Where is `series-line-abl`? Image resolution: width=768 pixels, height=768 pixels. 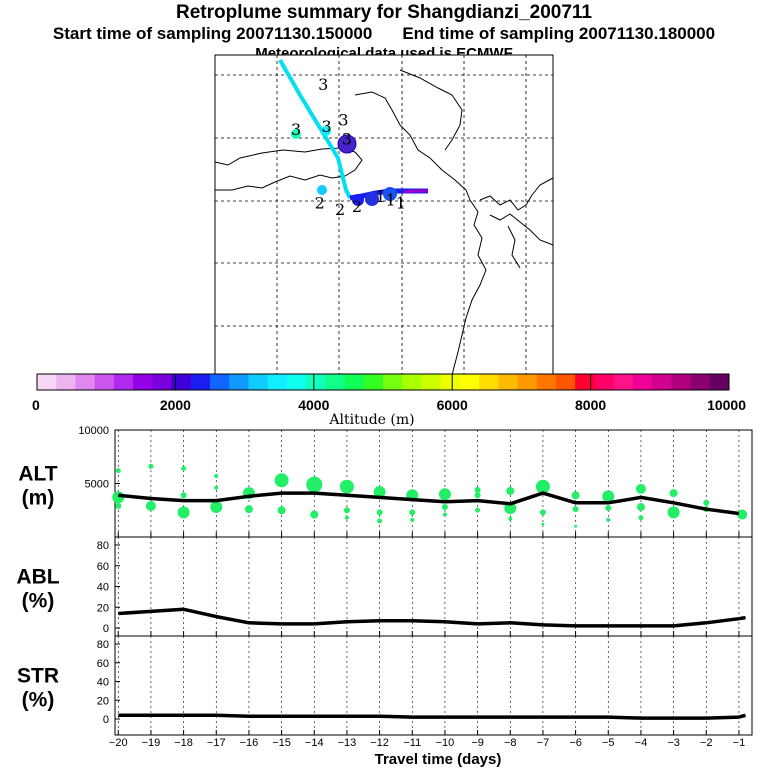 series-line-abl is located at coordinates (432, 617).